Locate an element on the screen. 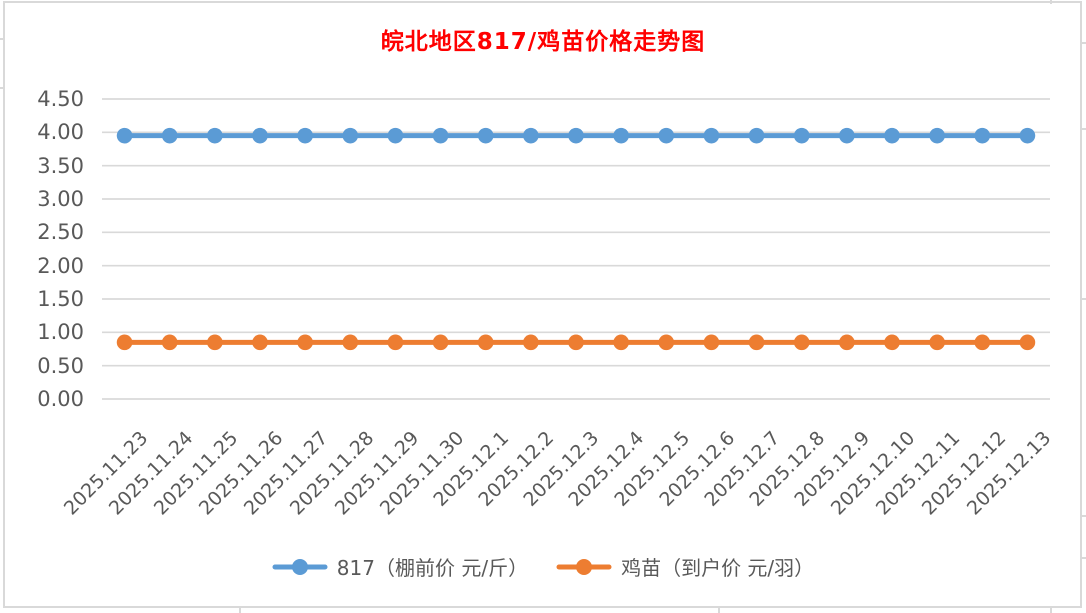 The image size is (1086, 613). y-axis-tick-label: 3.00 is located at coordinates (60, 199).